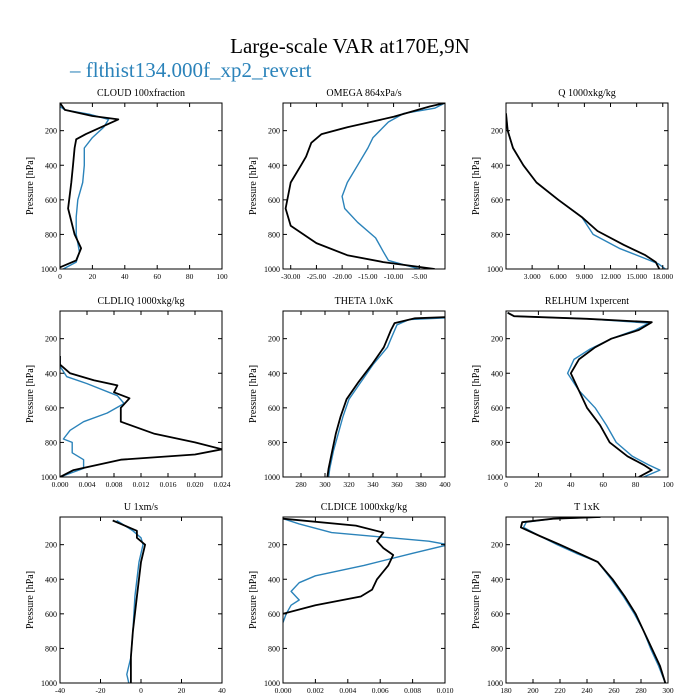 The image size is (700, 700). What do you see at coordinates (141, 484) in the screenshot?
I see `x-tick-label: 0.012` at bounding box center [141, 484].